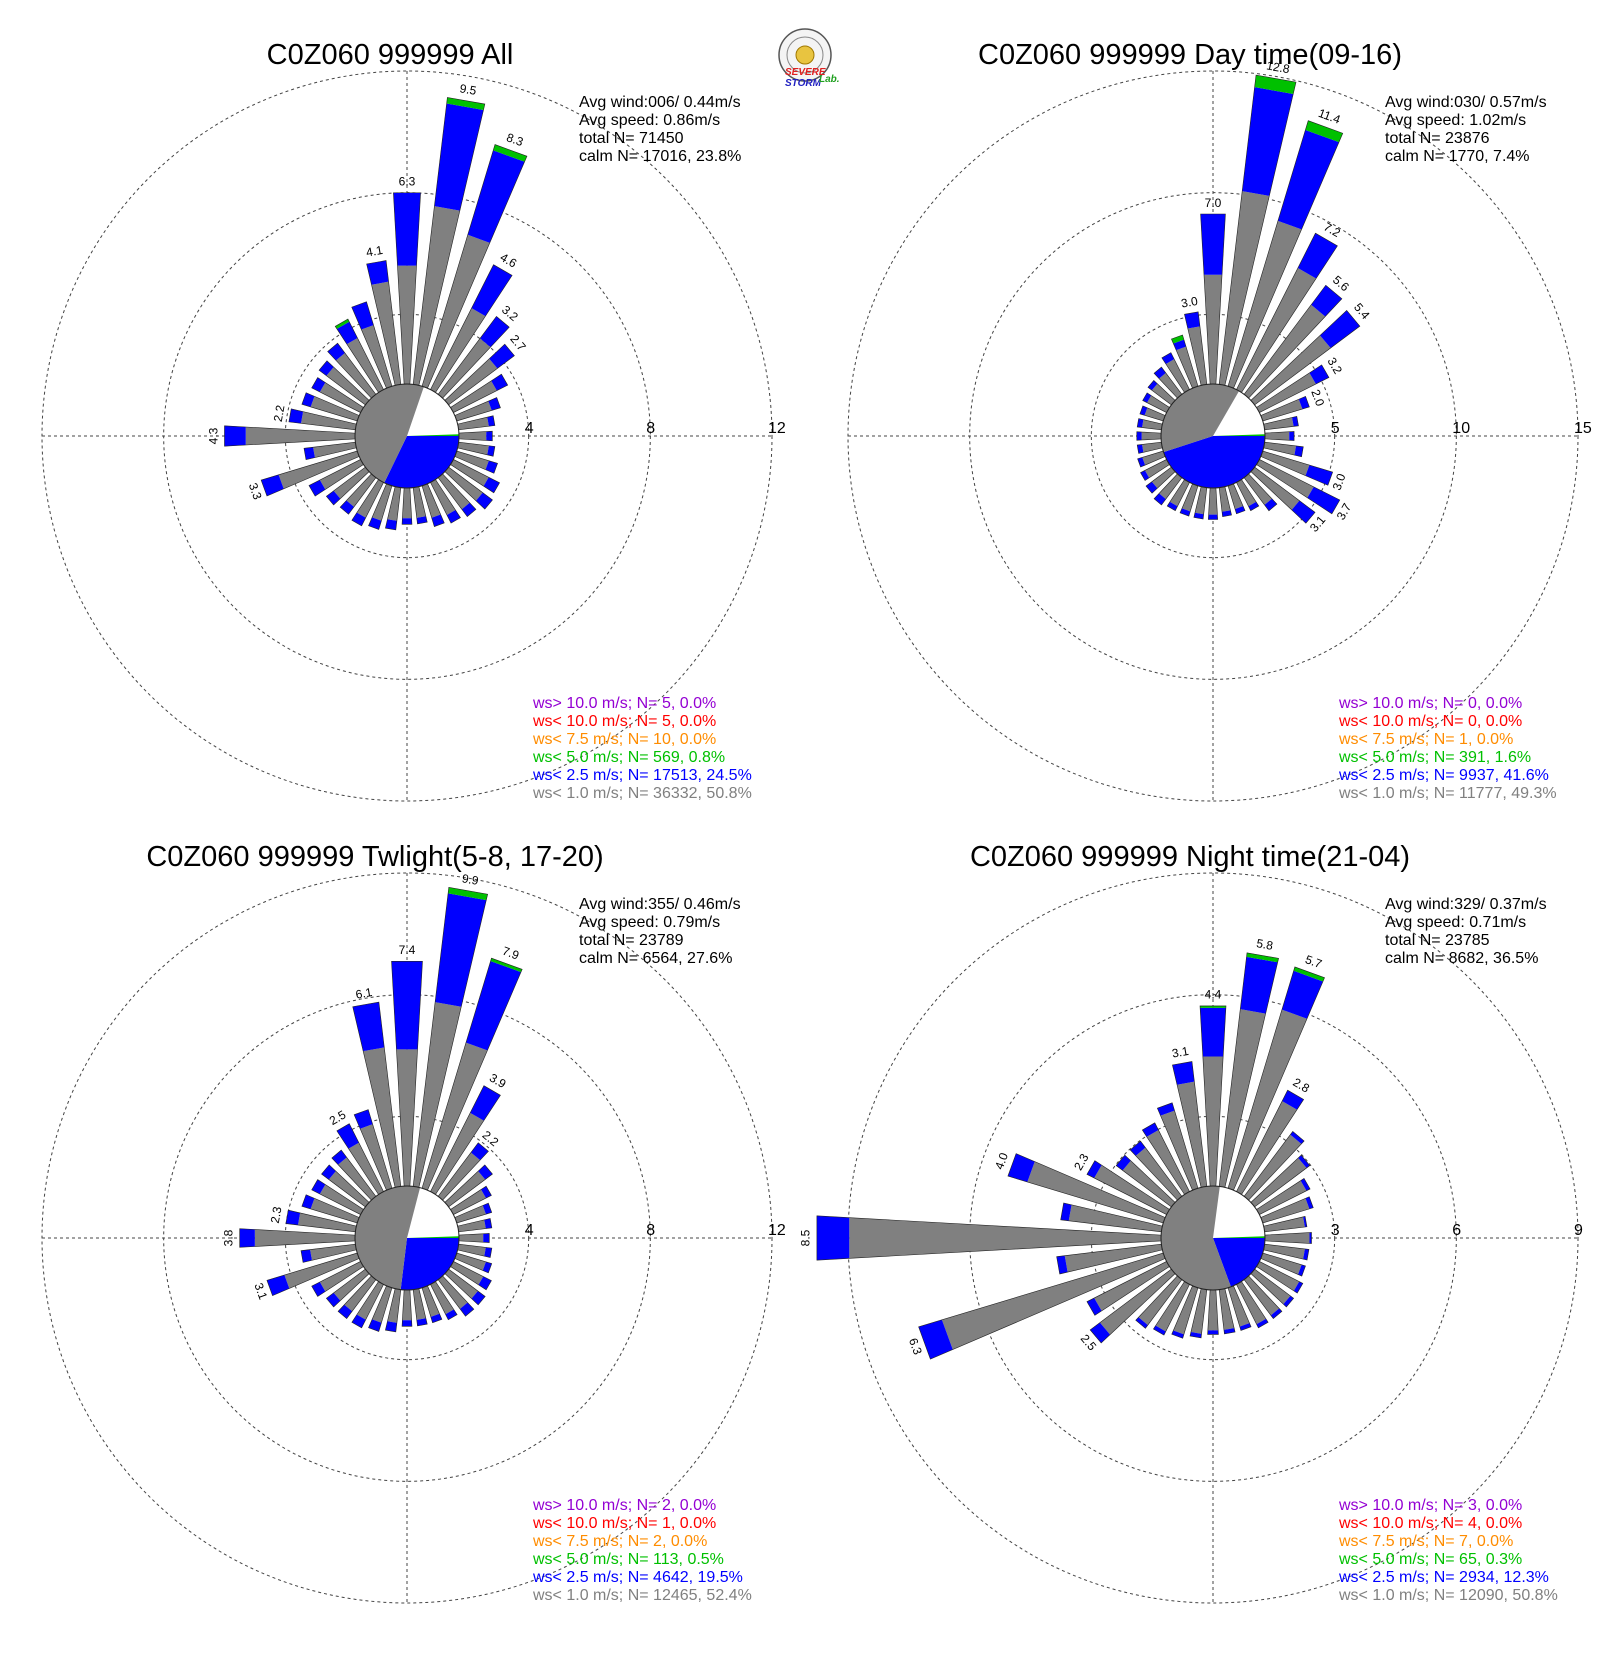 The image size is (1620, 1660). What do you see at coordinates (1335, 1230) in the screenshot?
I see `tick-label: 3` at bounding box center [1335, 1230].